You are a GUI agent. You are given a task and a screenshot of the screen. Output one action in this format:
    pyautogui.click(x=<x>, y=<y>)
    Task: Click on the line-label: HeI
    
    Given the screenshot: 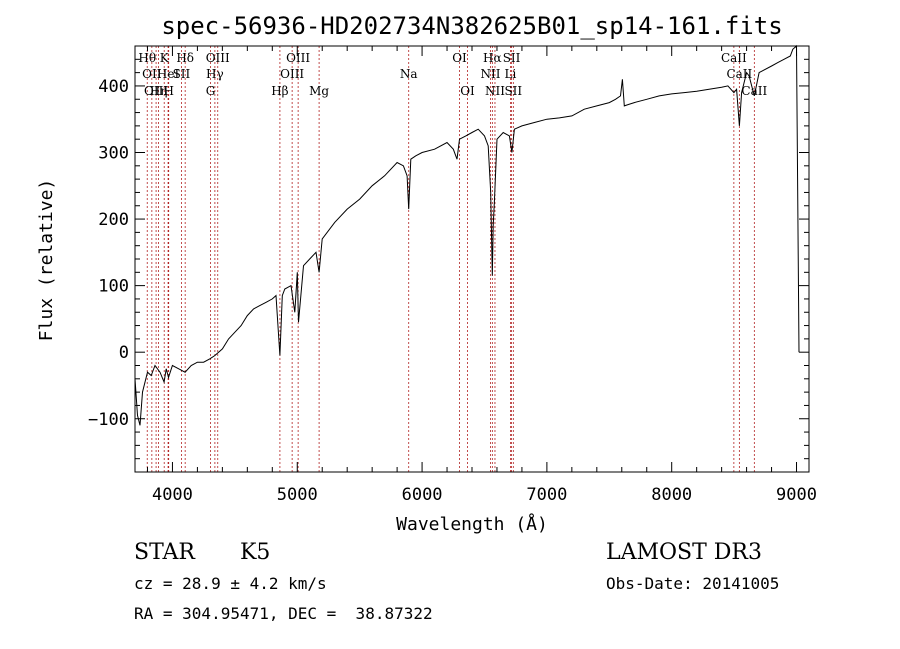 What is the action you would take?
    pyautogui.click(x=168, y=74)
    